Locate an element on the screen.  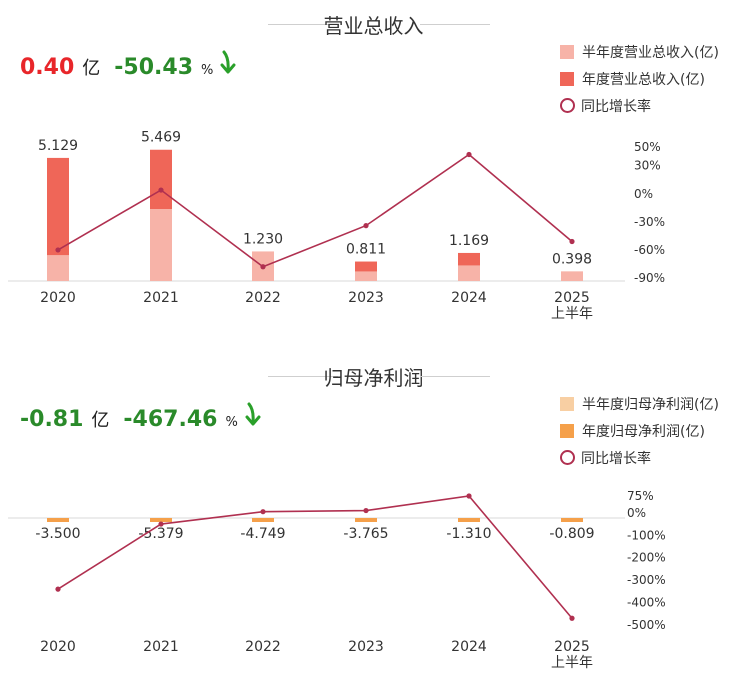
legend-label: 半年度营业总收入(亿) is located at coordinates (650, 52).